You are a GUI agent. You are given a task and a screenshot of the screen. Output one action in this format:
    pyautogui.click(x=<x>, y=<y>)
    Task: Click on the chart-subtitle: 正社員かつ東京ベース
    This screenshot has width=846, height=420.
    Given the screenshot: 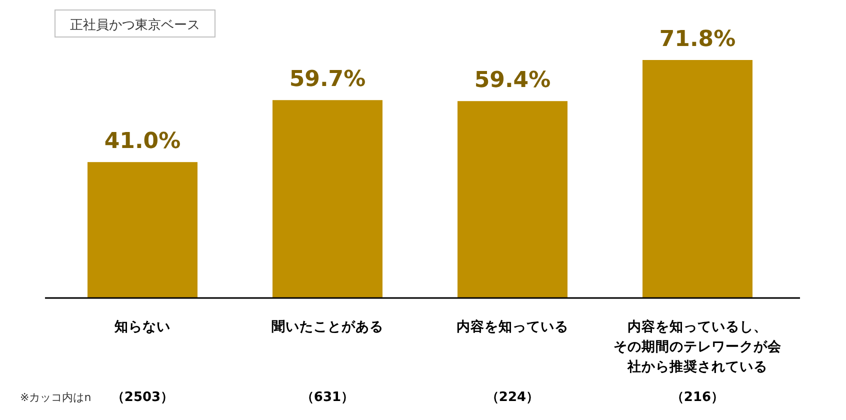 What is the action you would take?
    pyautogui.click(x=135, y=25)
    